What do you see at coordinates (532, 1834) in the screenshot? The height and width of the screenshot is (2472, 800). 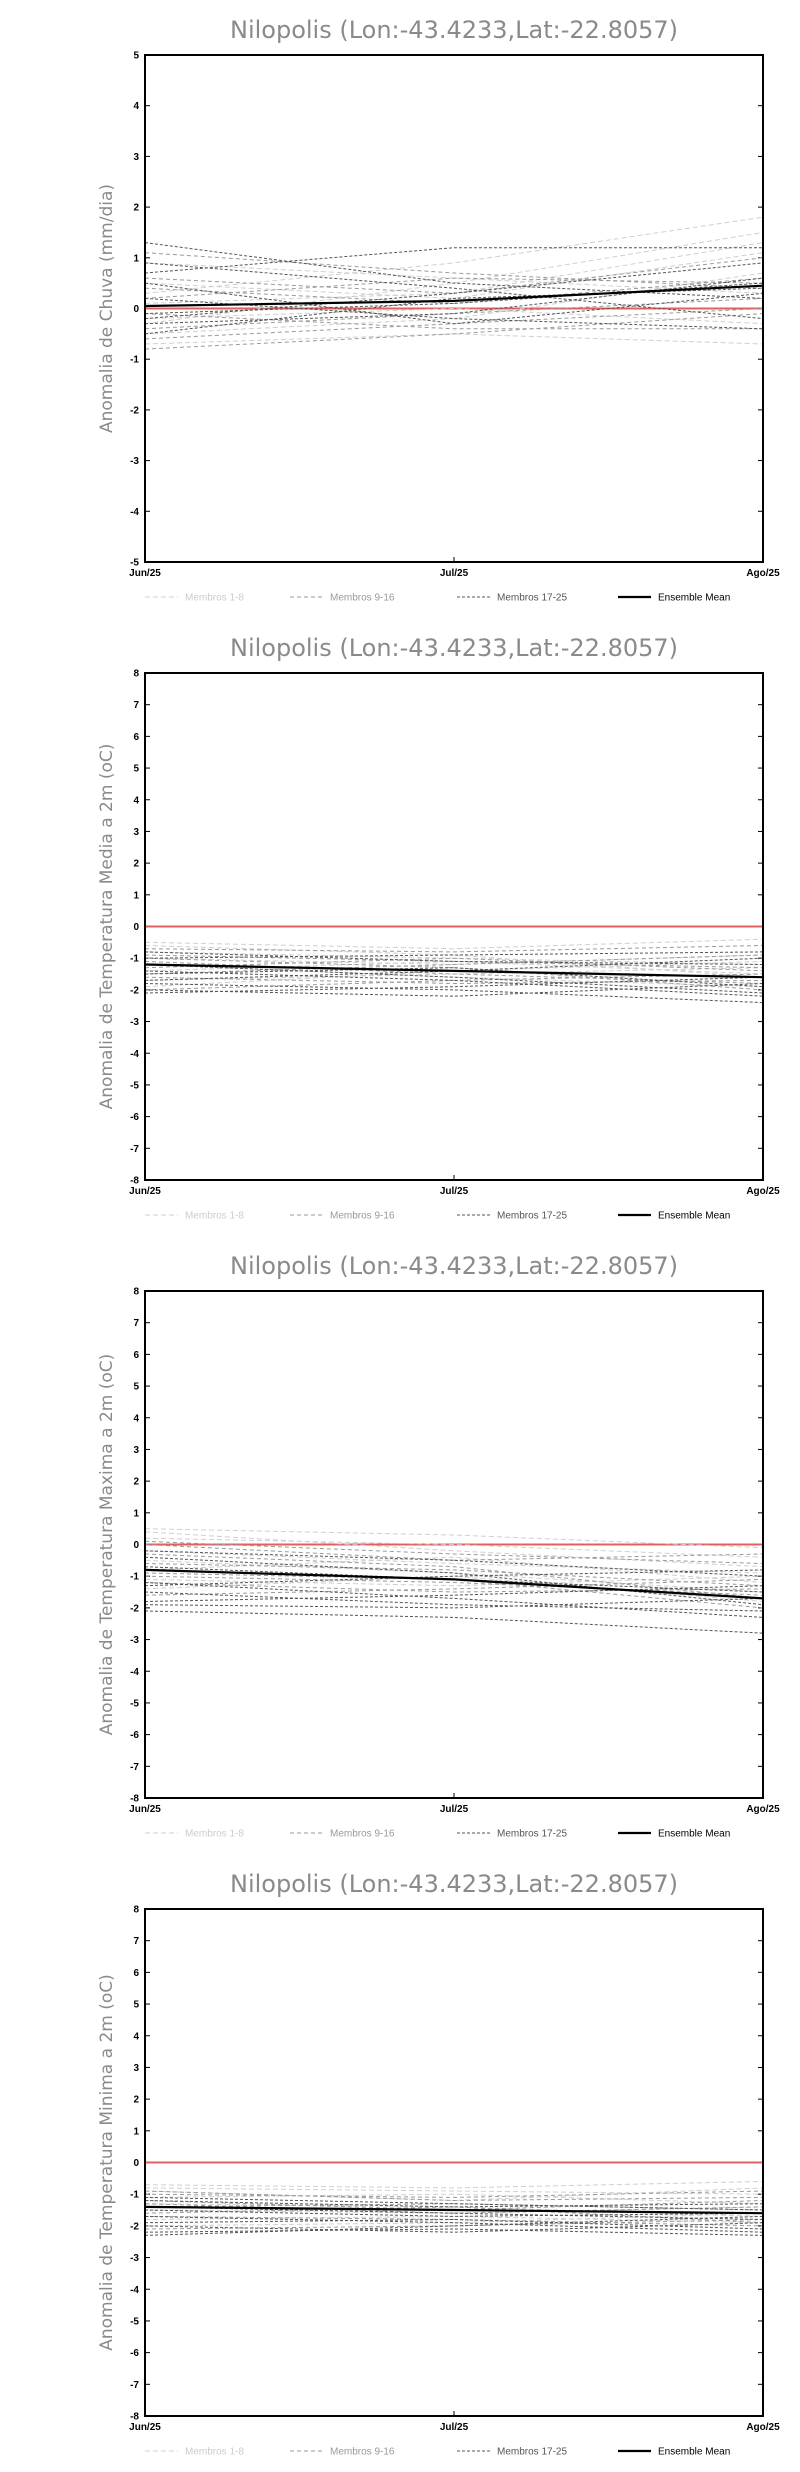 I see `legend-label: Membros 17-25` at bounding box center [532, 1834].